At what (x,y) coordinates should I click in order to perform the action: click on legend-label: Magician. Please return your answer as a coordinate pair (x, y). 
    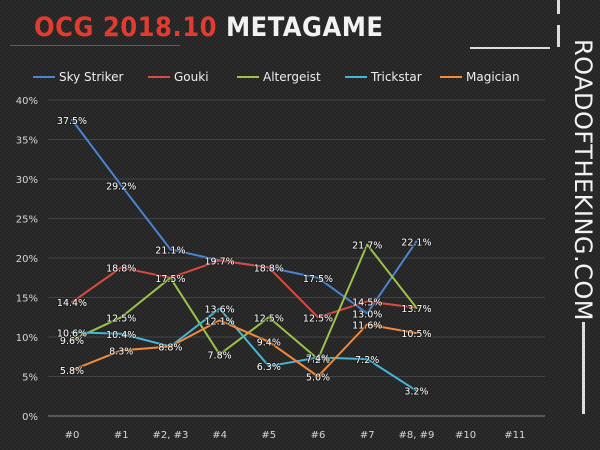
    Looking at the image, I should click on (493, 77).